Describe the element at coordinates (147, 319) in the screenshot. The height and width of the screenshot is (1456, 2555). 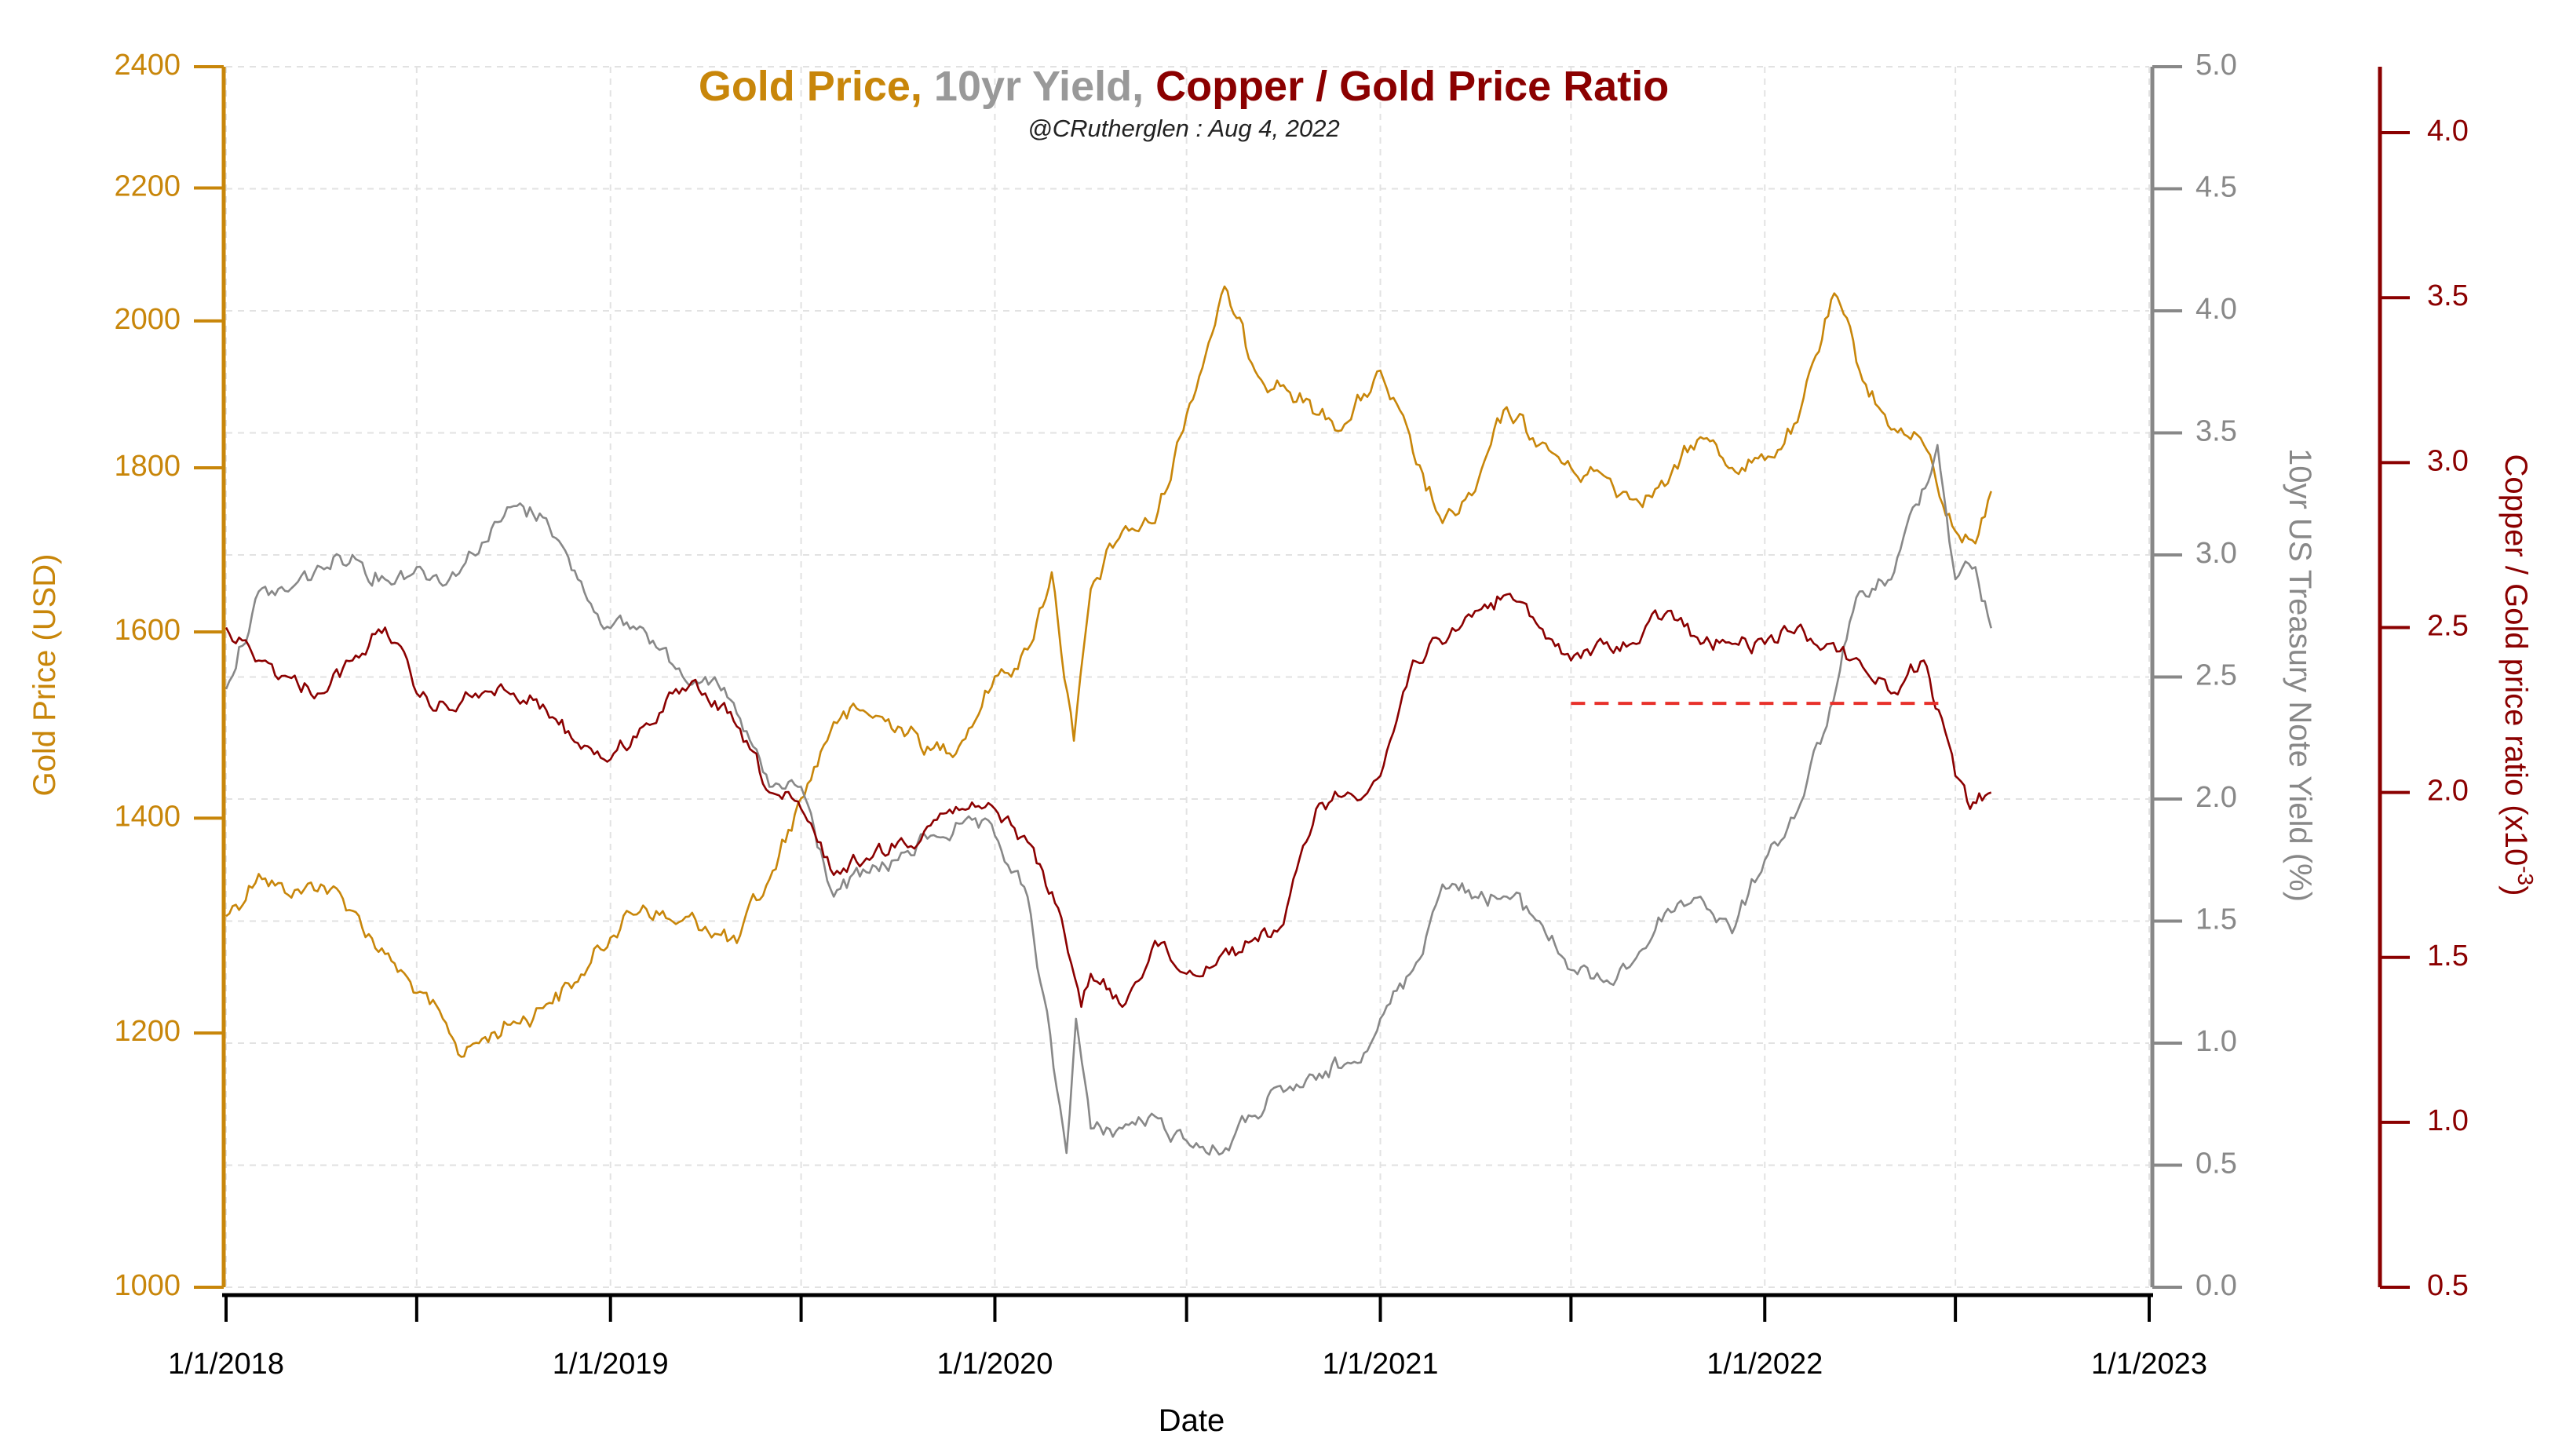
I see `y-left-tick-label: 2000` at that location.